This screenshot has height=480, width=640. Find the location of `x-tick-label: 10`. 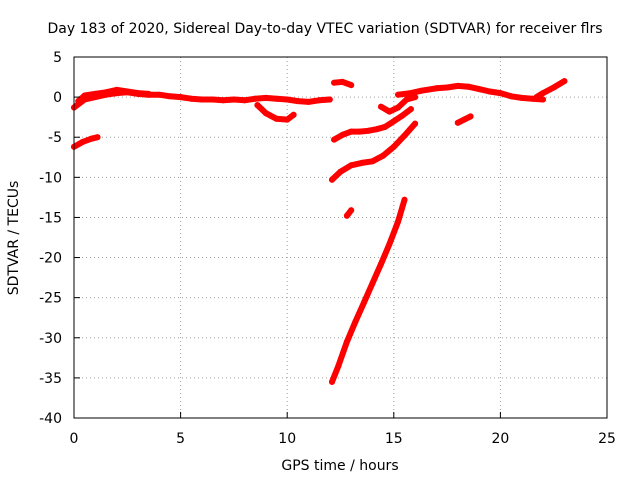

x-tick-label: 10 is located at coordinates (287, 439).